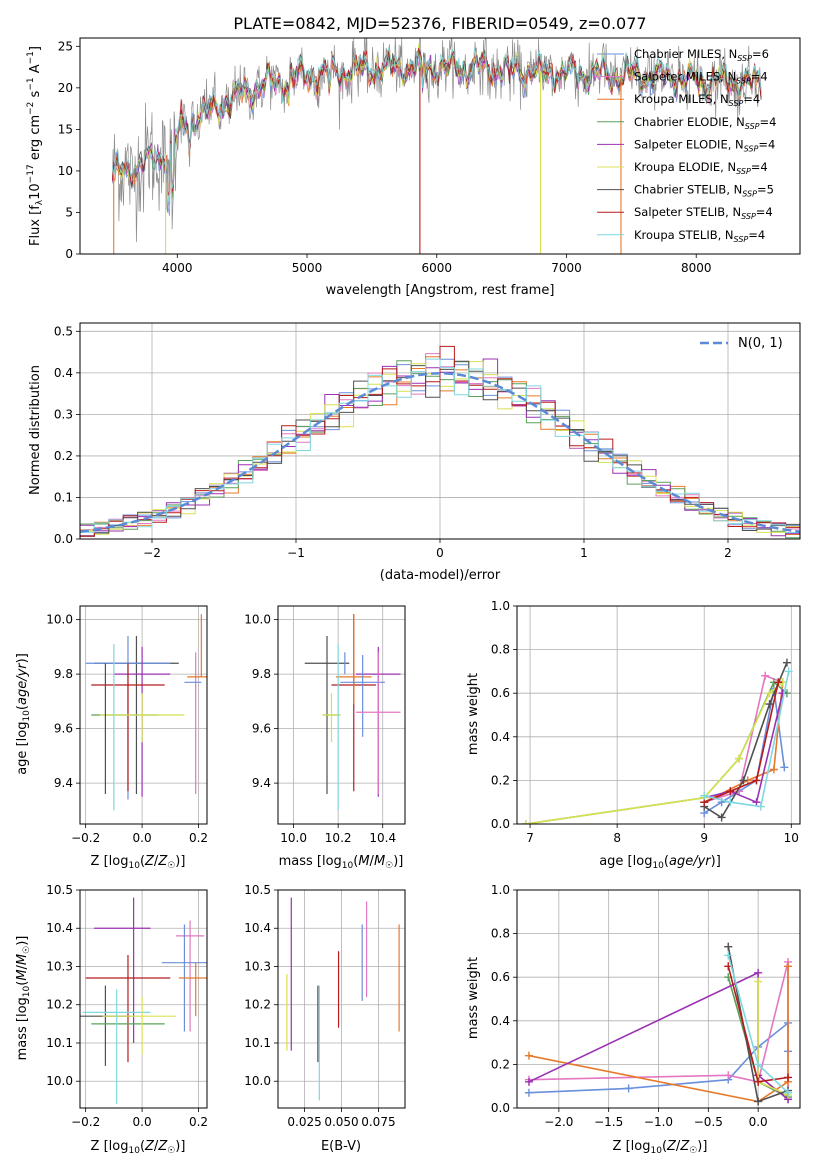  What do you see at coordinates (65, 46) in the screenshot?
I see `spectrum-ytick-label: 25` at bounding box center [65, 46].